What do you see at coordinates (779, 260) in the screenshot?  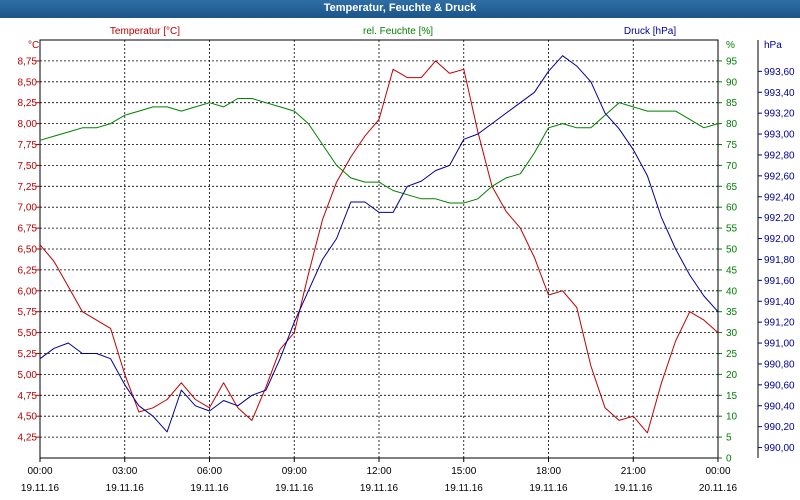 I see `pressure-tick-label: 991,80` at bounding box center [779, 260].